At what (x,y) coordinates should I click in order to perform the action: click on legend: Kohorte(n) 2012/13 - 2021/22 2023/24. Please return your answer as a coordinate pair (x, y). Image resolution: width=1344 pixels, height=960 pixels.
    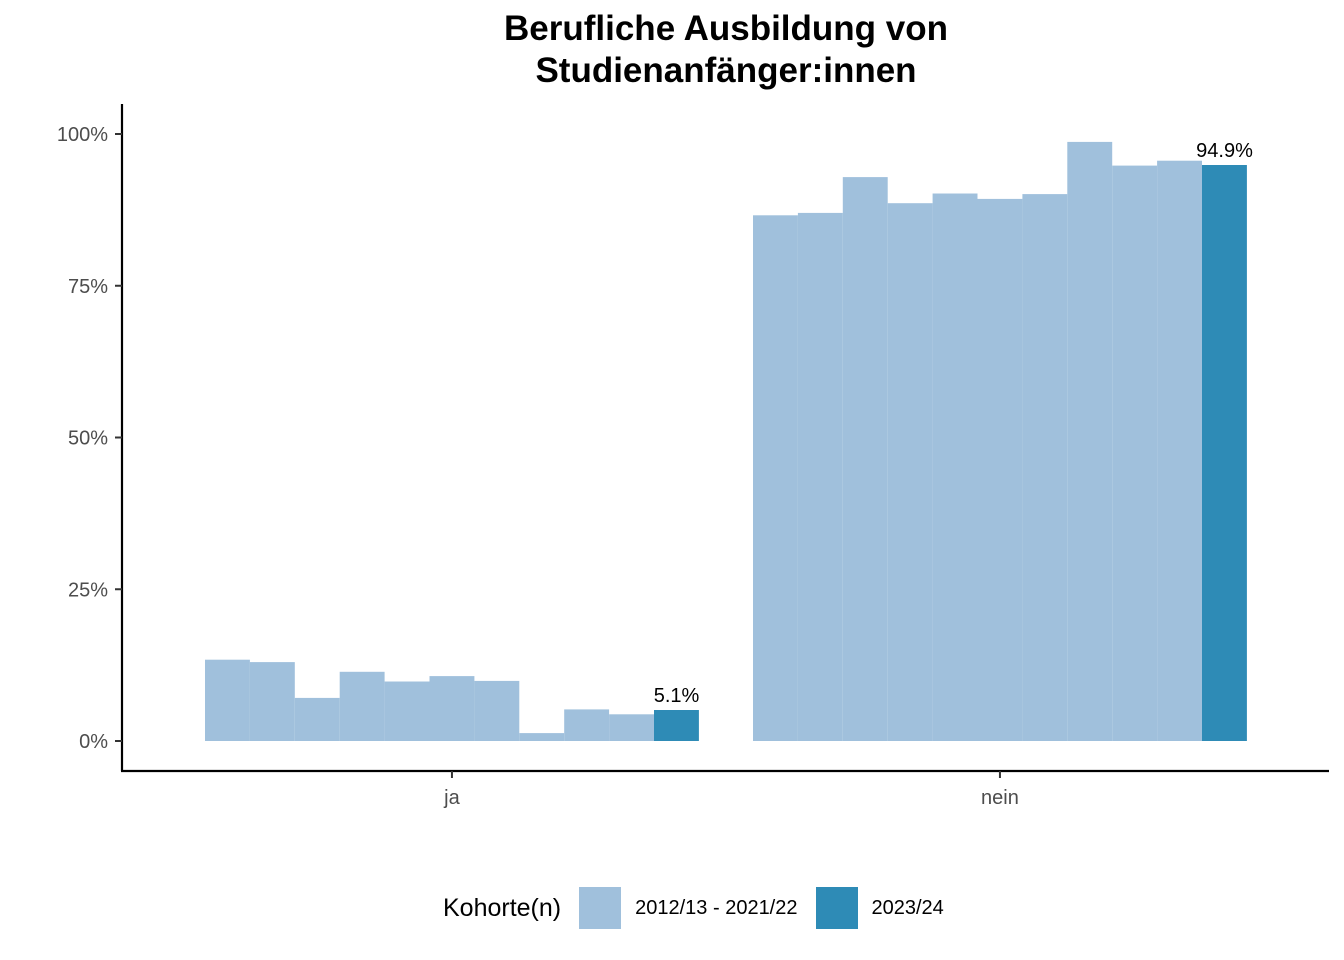
    Looking at the image, I should click on (702, 908).